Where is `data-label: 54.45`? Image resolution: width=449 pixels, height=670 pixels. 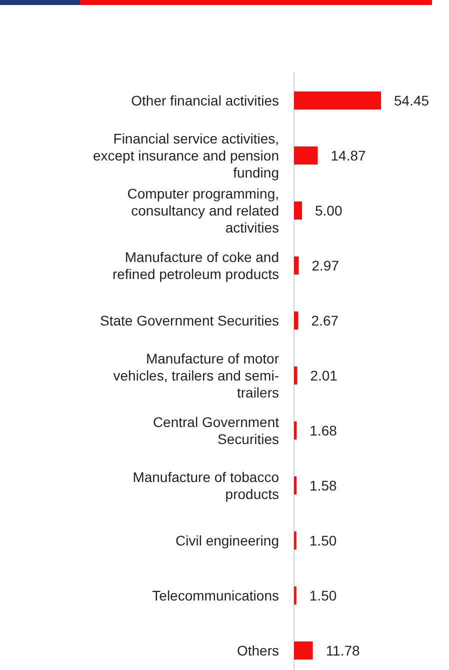
data-label: 54.45 is located at coordinates (412, 100).